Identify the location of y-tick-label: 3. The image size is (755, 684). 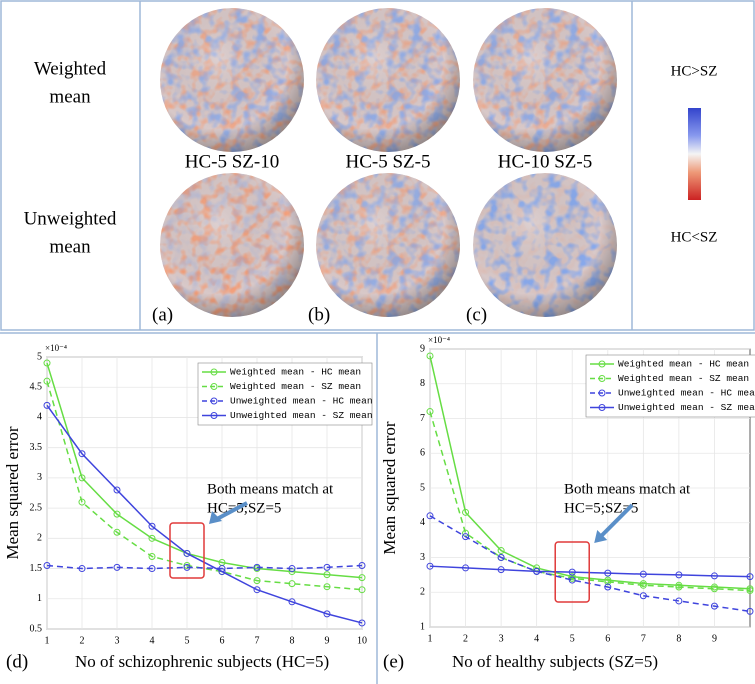
(39, 477).